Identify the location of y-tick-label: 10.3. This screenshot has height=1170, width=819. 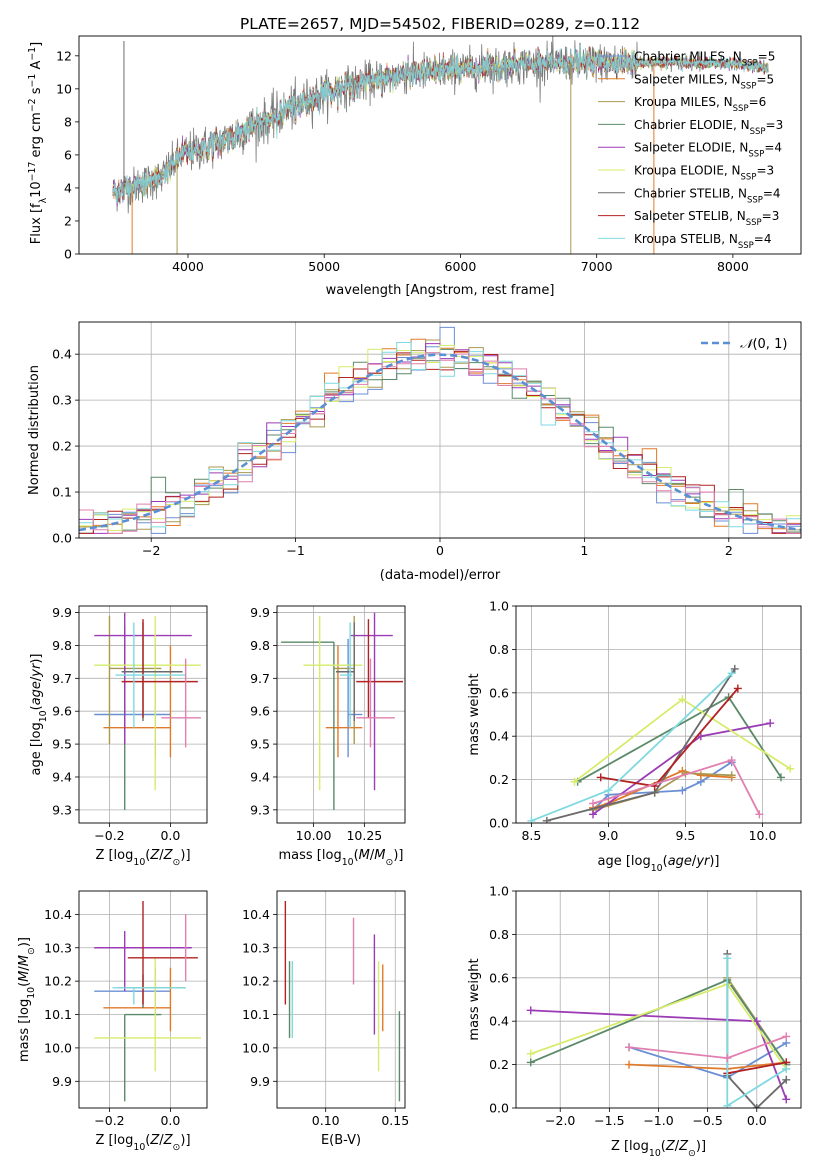
(256, 947).